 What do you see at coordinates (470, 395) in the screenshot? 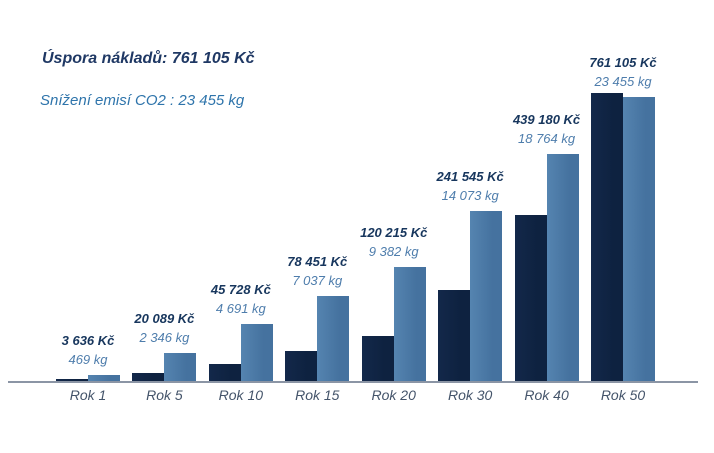
I see `x-tick-label: Rok 30` at bounding box center [470, 395].